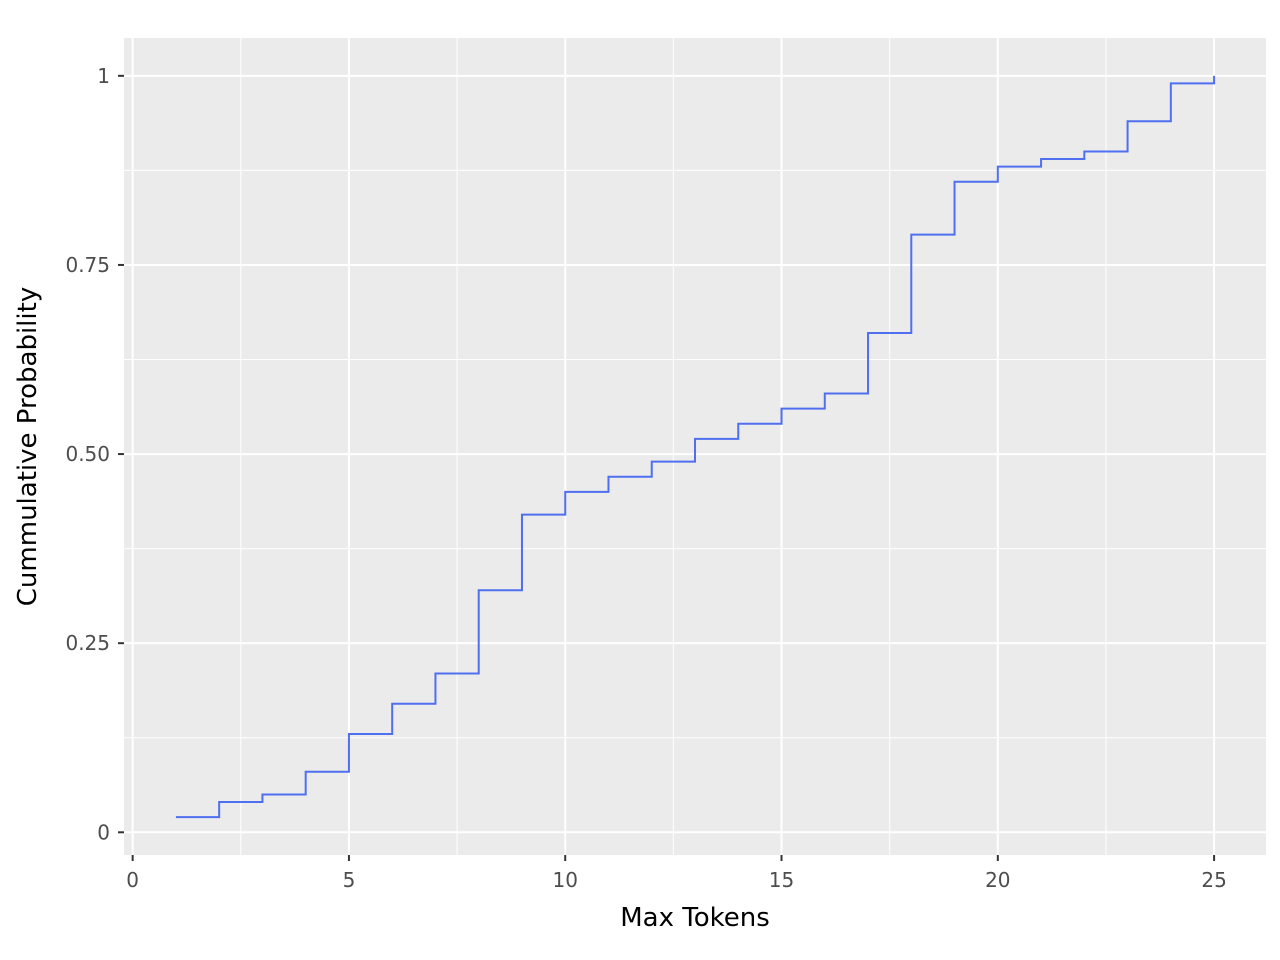 This screenshot has width=1280, height=960. What do you see at coordinates (28, 446) in the screenshot?
I see `y-axis-title: Cummulative Probability` at bounding box center [28, 446].